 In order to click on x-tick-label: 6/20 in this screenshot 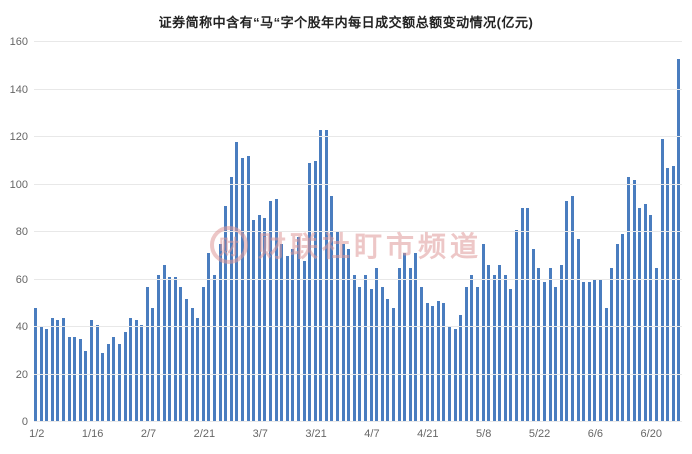, I will do `click(651, 434)`.